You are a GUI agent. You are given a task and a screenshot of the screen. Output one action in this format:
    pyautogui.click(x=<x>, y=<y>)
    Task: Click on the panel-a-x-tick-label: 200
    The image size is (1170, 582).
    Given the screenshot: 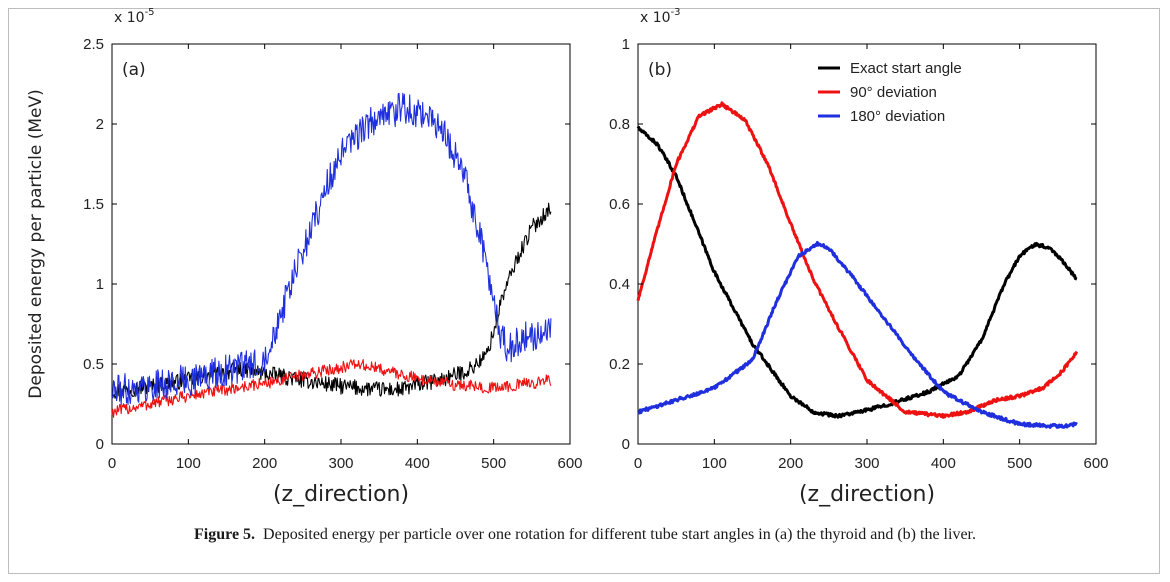 What is the action you would take?
    pyautogui.click(x=264, y=463)
    